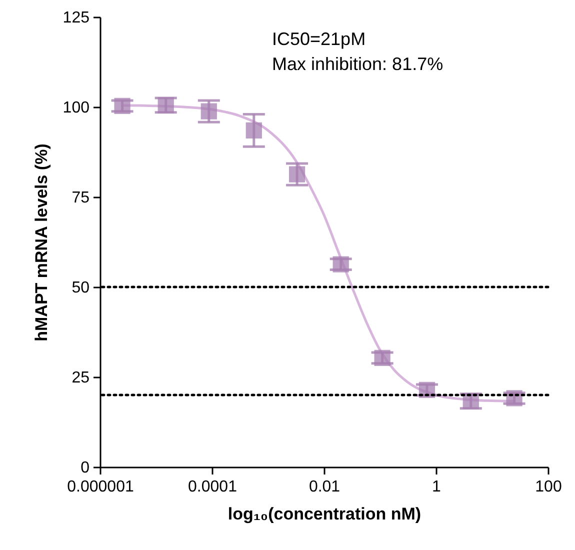 Image resolution: width=575 pixels, height=550 pixels. Describe the element at coordinates (81, 198) in the screenshot. I see `y-tick-label: 75` at that location.